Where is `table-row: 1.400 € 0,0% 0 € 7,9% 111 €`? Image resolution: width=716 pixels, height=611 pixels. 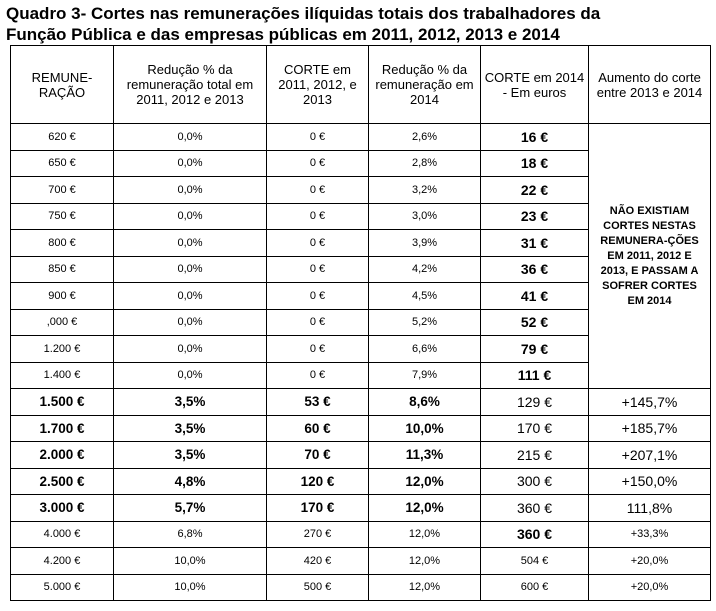
table-row: 1.400 € 0,0% 0 € 7,9% 111 € is located at coordinates (360, 375).